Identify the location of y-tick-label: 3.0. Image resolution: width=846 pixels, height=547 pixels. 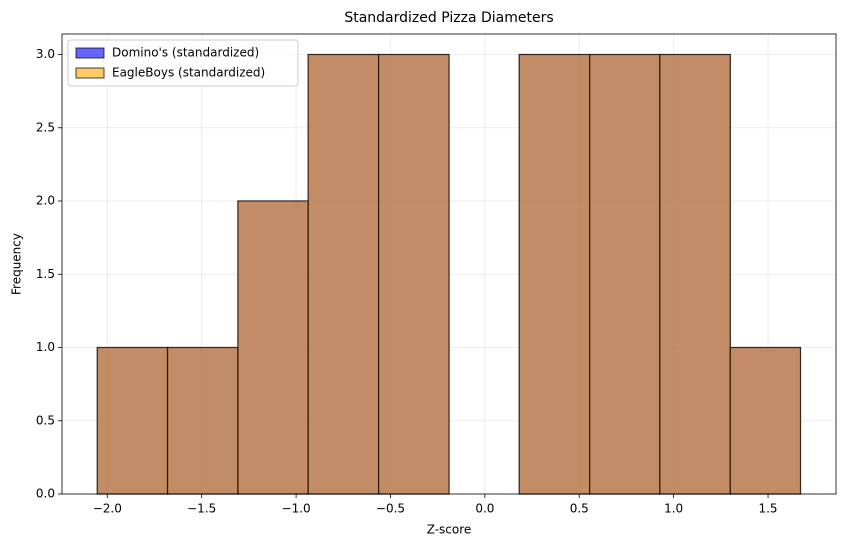
(45, 54).